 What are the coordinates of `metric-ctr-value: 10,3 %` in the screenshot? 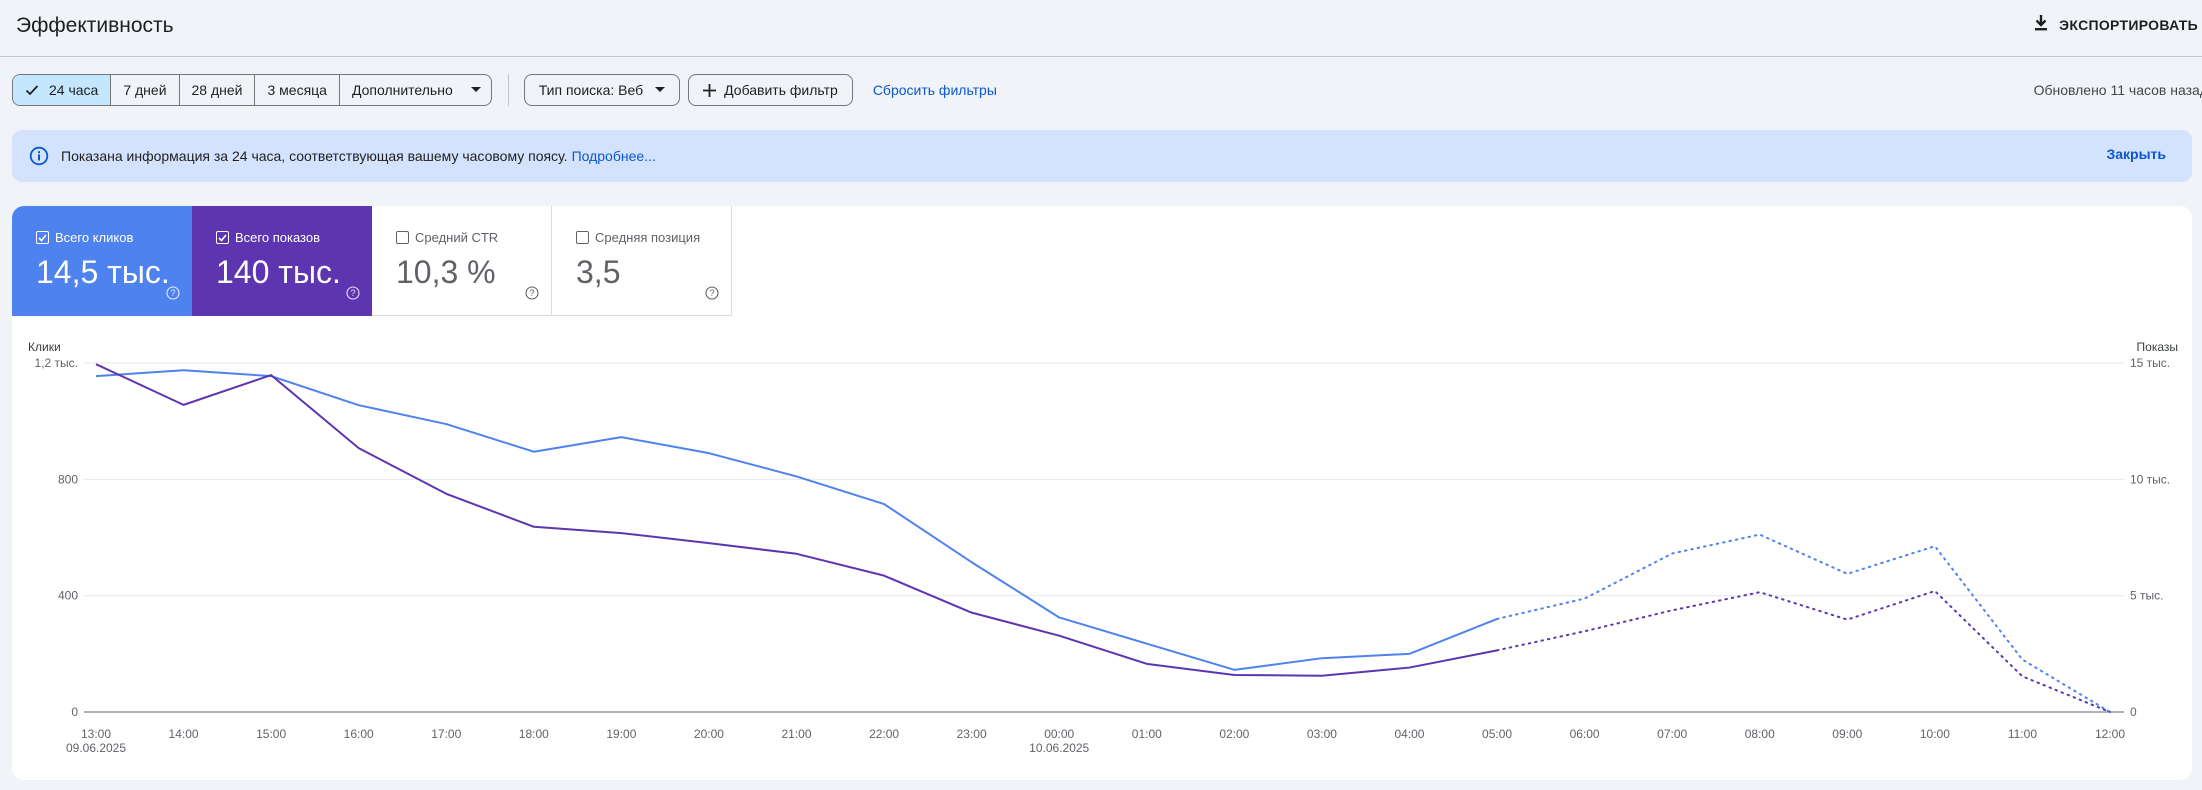 It's located at (446, 272).